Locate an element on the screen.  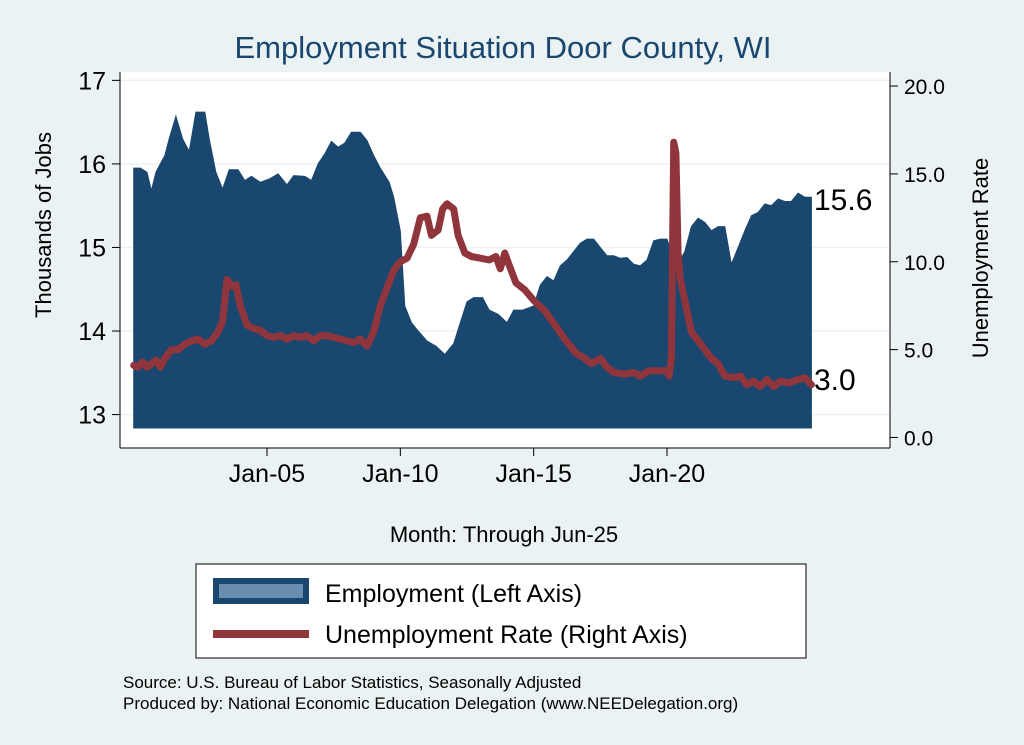
legend-label-unemployment: Unemployment Rate (Right Axis) is located at coordinates (506, 635).